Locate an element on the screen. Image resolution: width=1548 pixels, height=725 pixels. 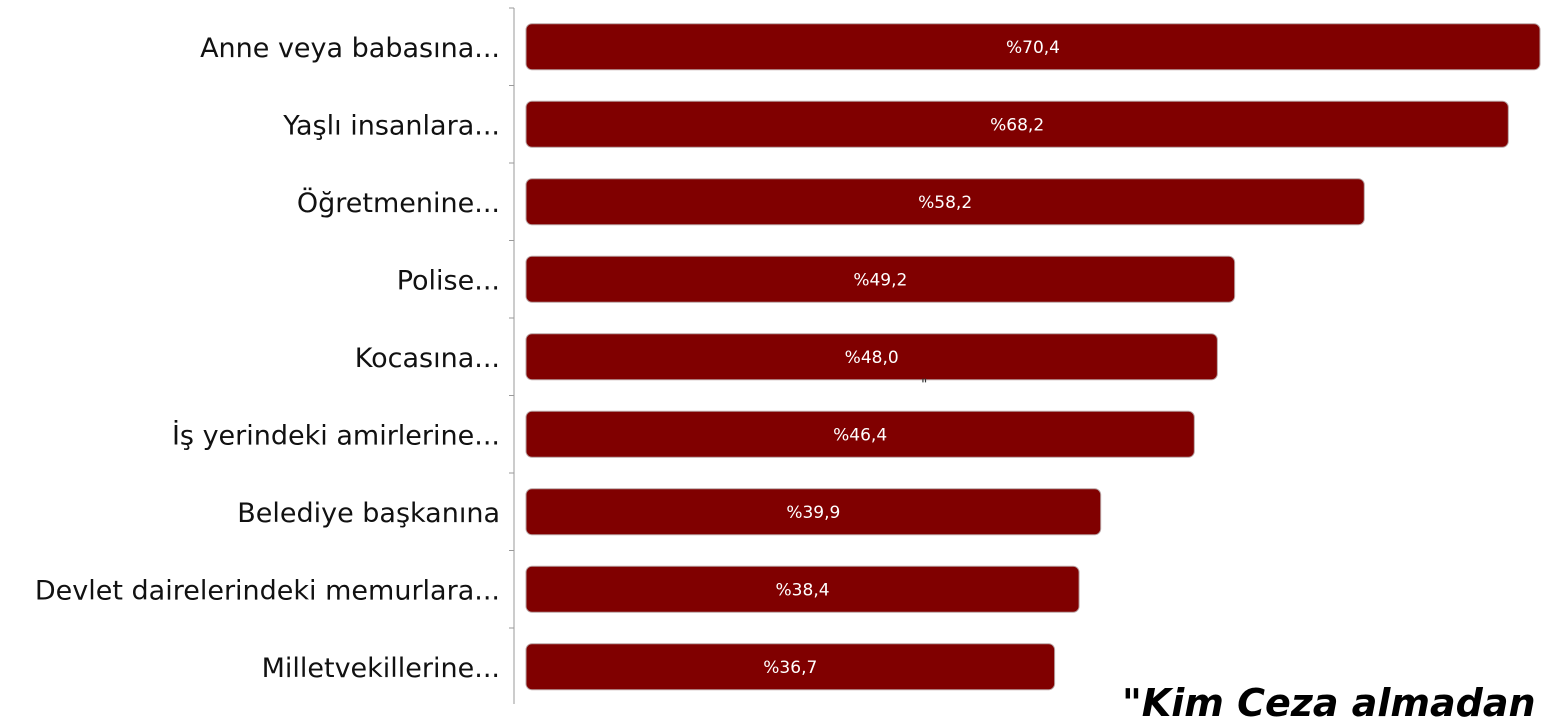
value-label: %46,4 is located at coordinates (860, 435).